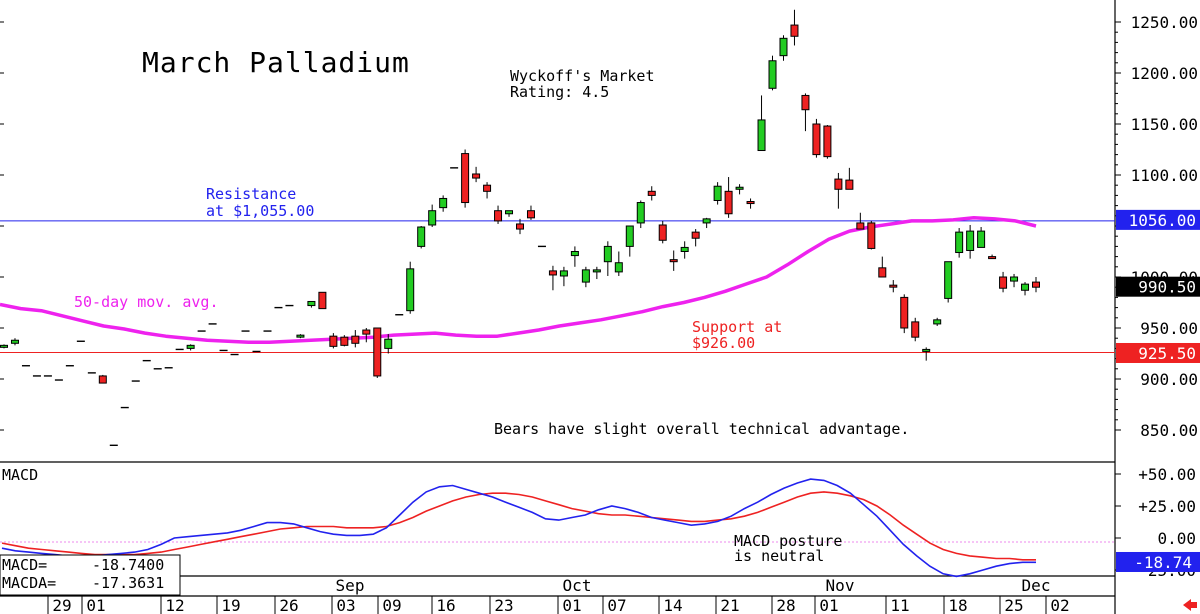 The width and height of the screenshot is (1200, 614). Describe the element at coordinates (559, 92) in the screenshot. I see `rating-line-2: Rating: 4.5` at that location.